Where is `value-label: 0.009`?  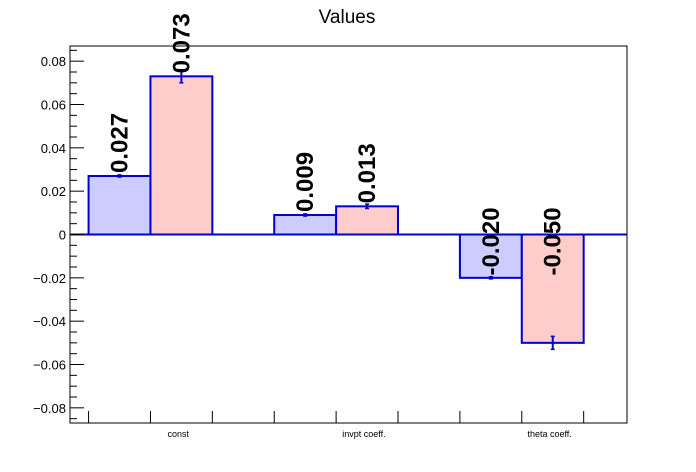 value-label: 0.009 is located at coordinates (305, 182).